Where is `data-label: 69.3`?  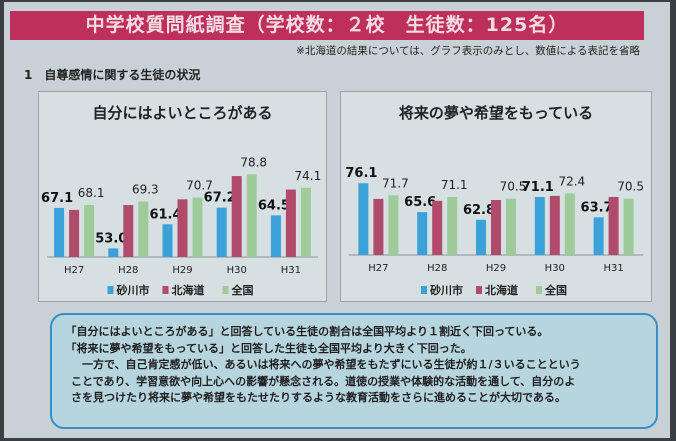
data-label: 69.3 is located at coordinates (145, 190).